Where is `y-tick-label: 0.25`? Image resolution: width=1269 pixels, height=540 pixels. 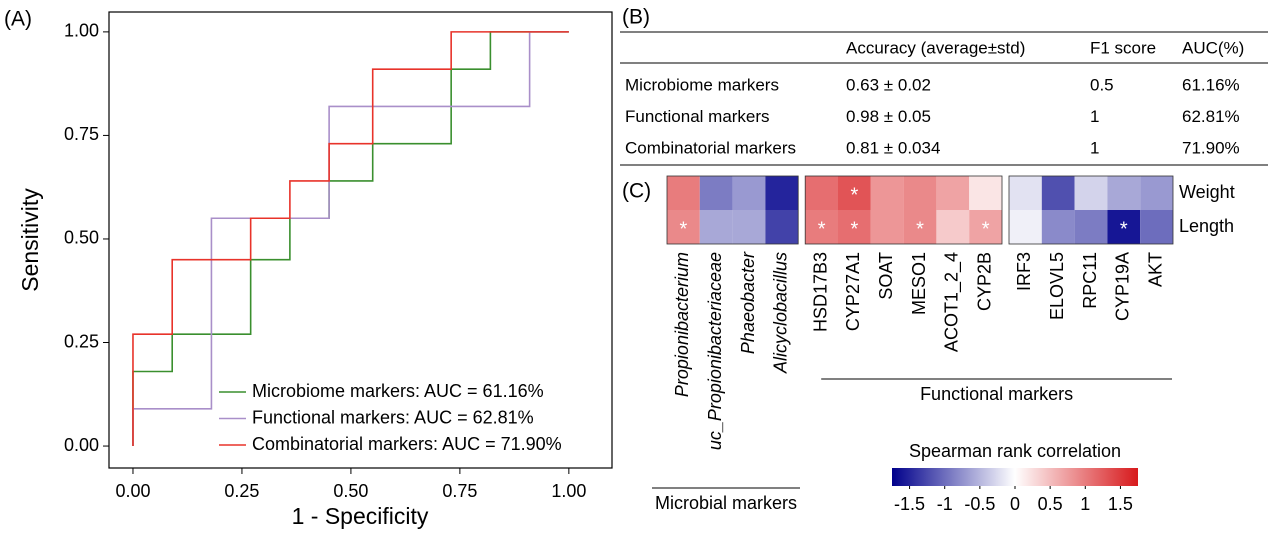
y-tick-label: 0.25 is located at coordinates (81, 341).